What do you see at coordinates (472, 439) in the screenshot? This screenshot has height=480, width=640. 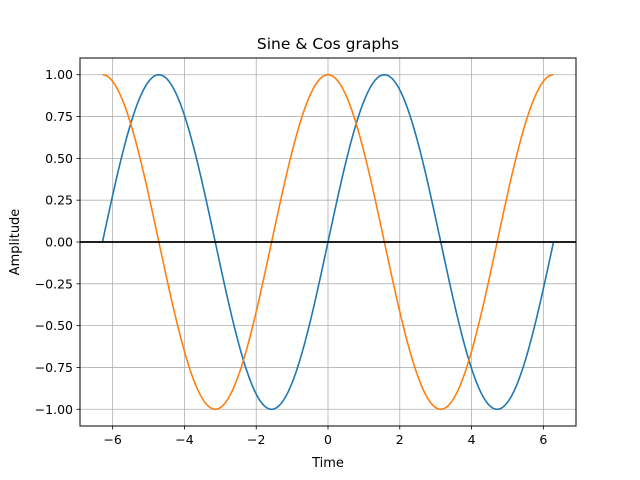 I see `x-tick-label: 4` at bounding box center [472, 439].